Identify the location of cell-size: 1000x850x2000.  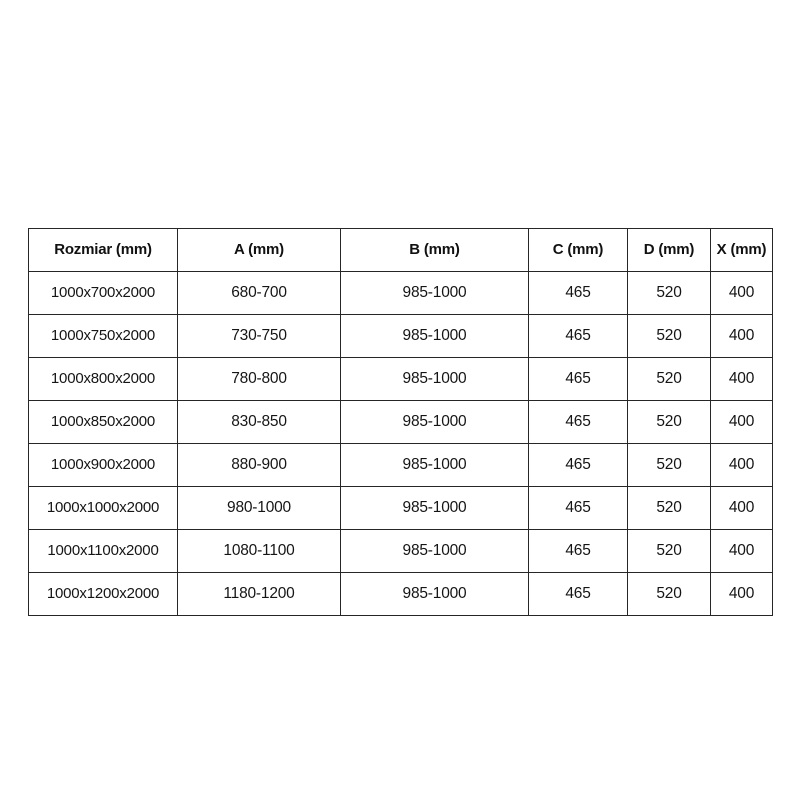
(103, 422).